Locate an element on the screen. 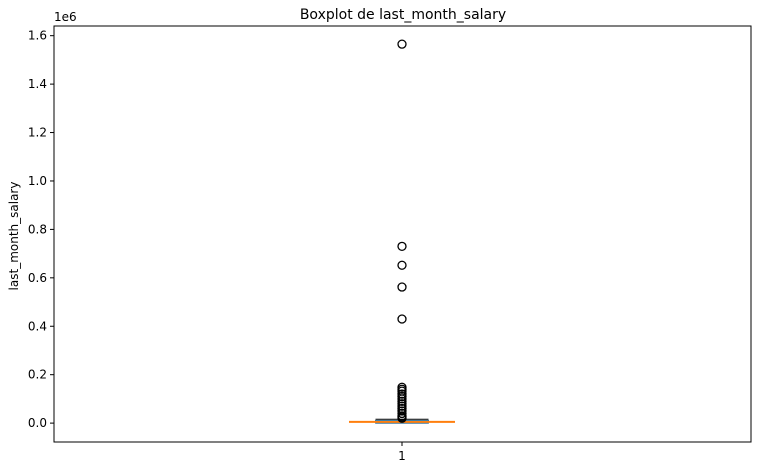  y-tick-label: 1.4 is located at coordinates (37, 84).